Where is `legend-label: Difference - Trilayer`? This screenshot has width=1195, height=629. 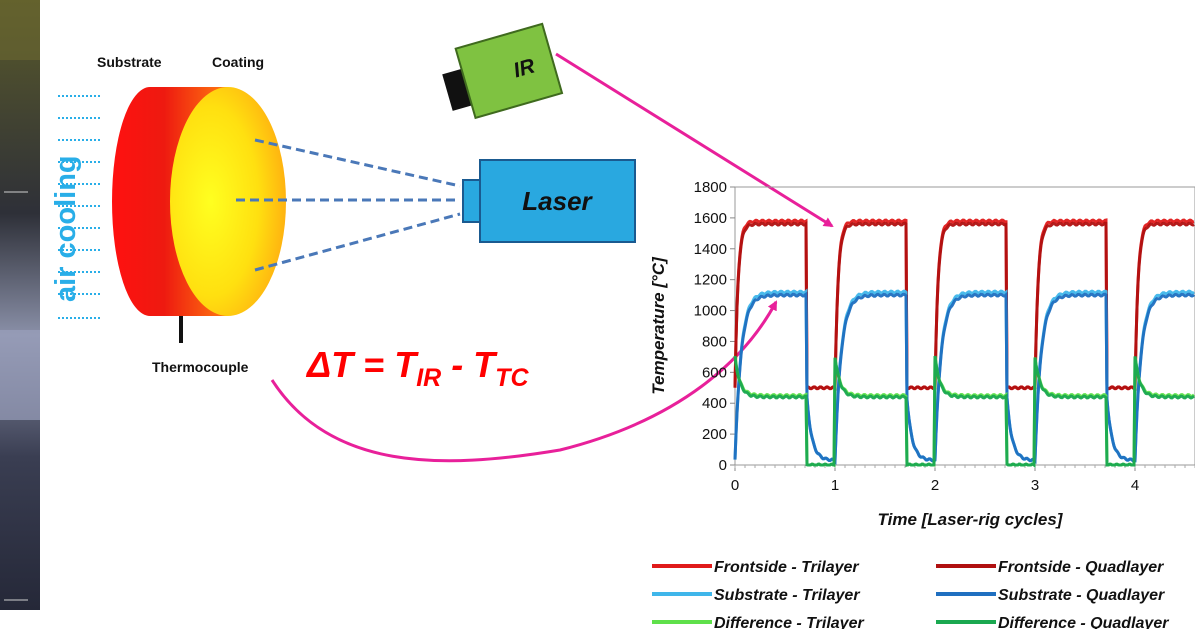 legend-label: Difference - Trilayer is located at coordinates (789, 622).